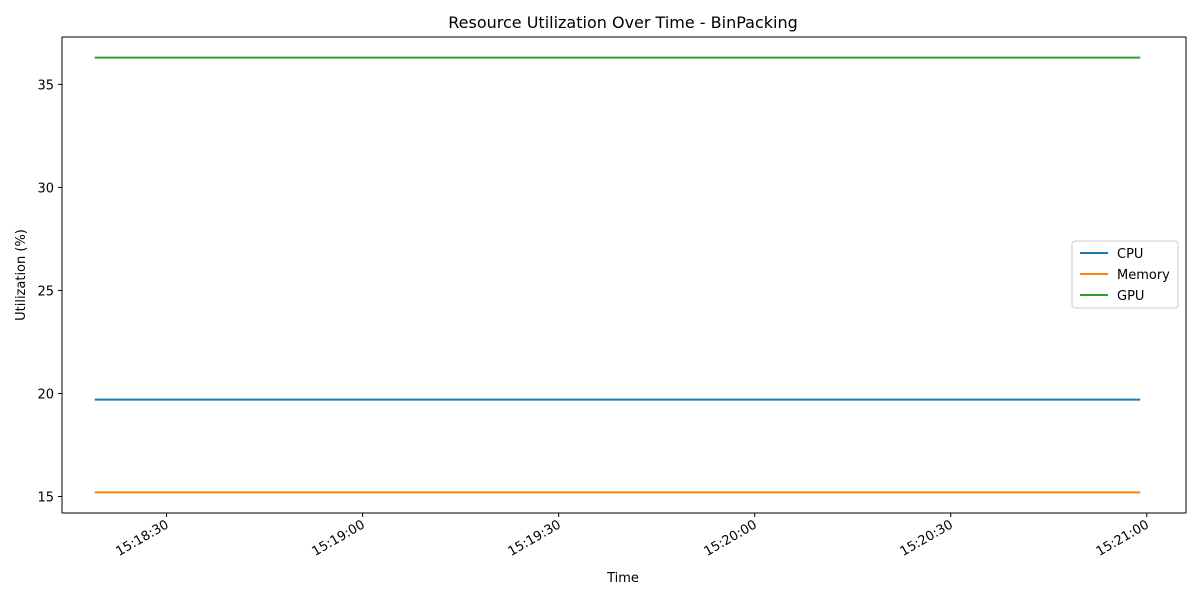 This screenshot has height=600, width=1200. Describe the element at coordinates (1130, 254) in the screenshot. I see `legend-label: CPU` at that location.